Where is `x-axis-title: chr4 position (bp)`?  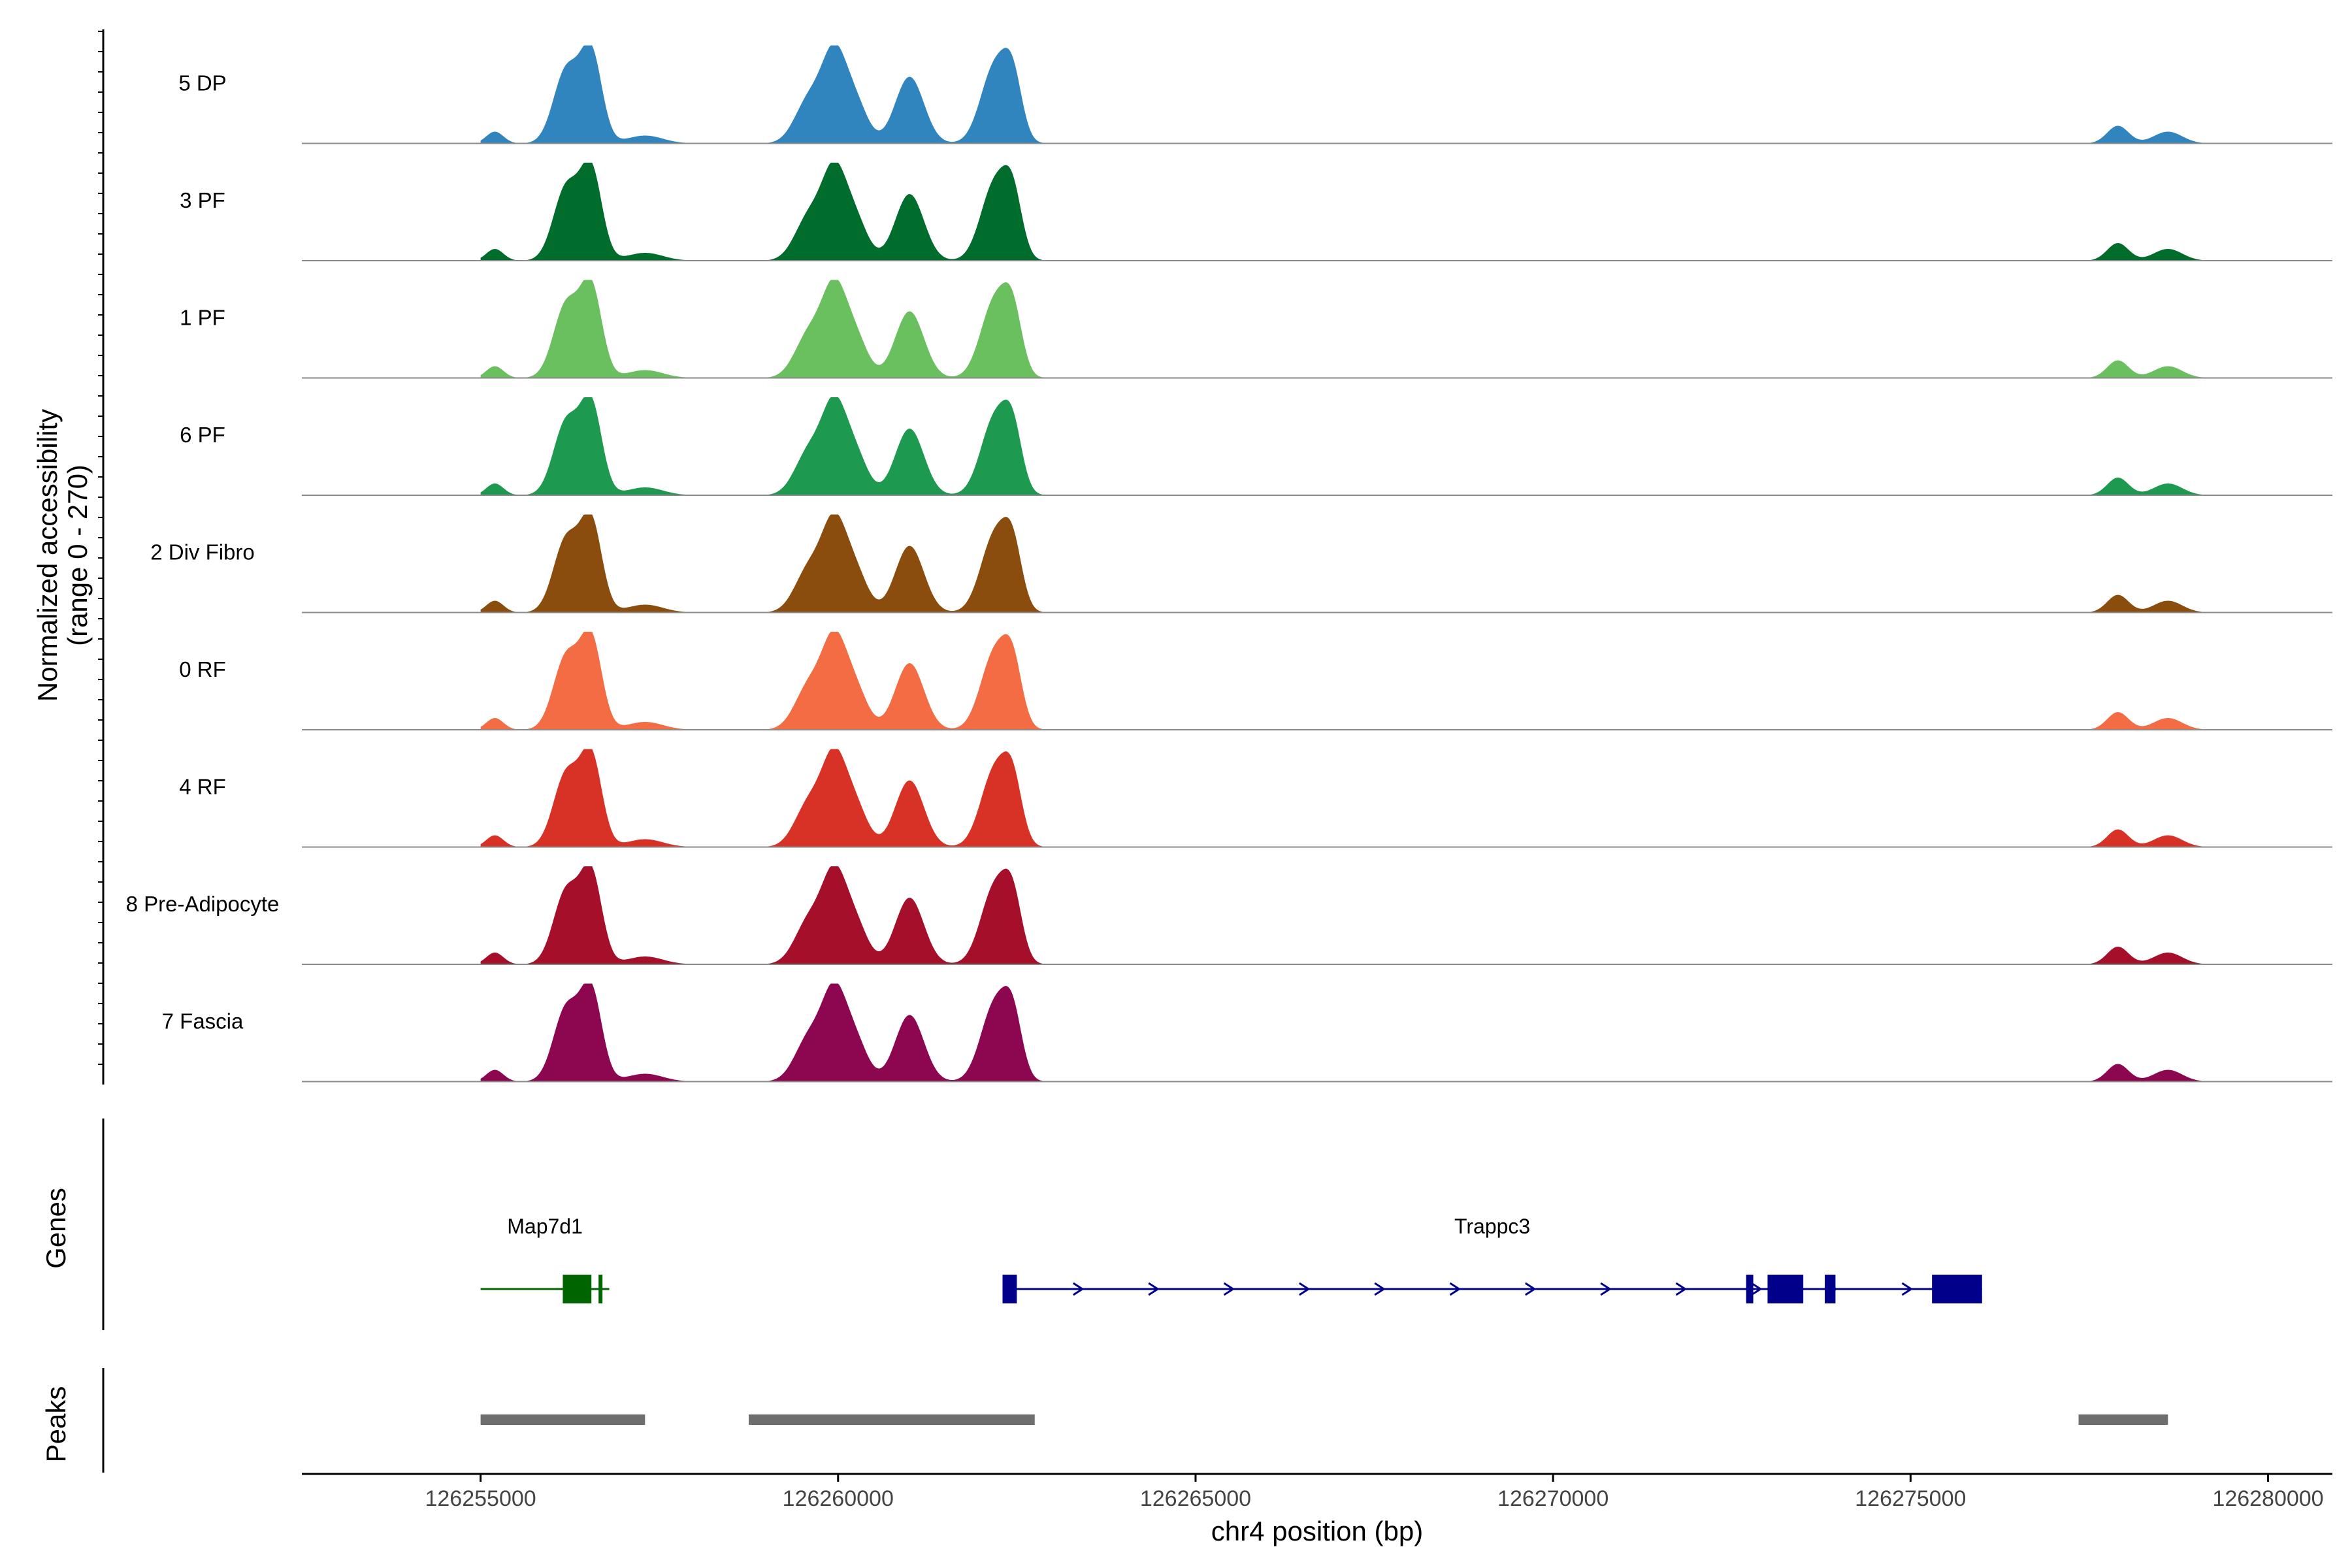
x-axis-title: chr4 position (bp) is located at coordinates (1317, 1531).